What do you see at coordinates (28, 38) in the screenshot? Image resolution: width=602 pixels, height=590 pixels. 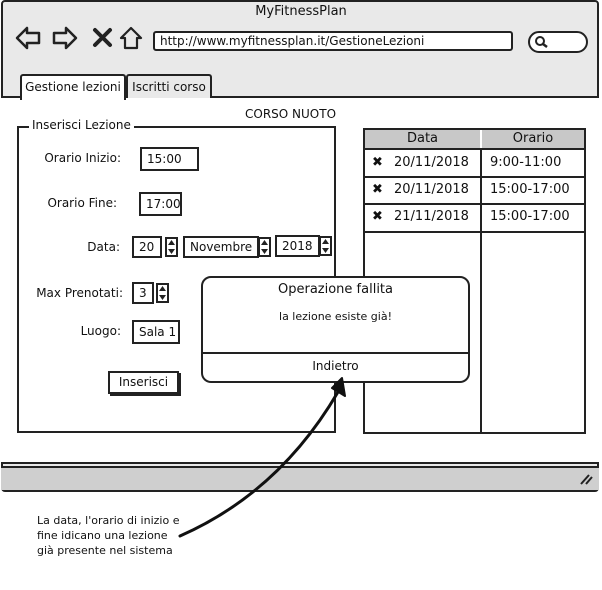 I see `back-arrow-icon` at bounding box center [28, 38].